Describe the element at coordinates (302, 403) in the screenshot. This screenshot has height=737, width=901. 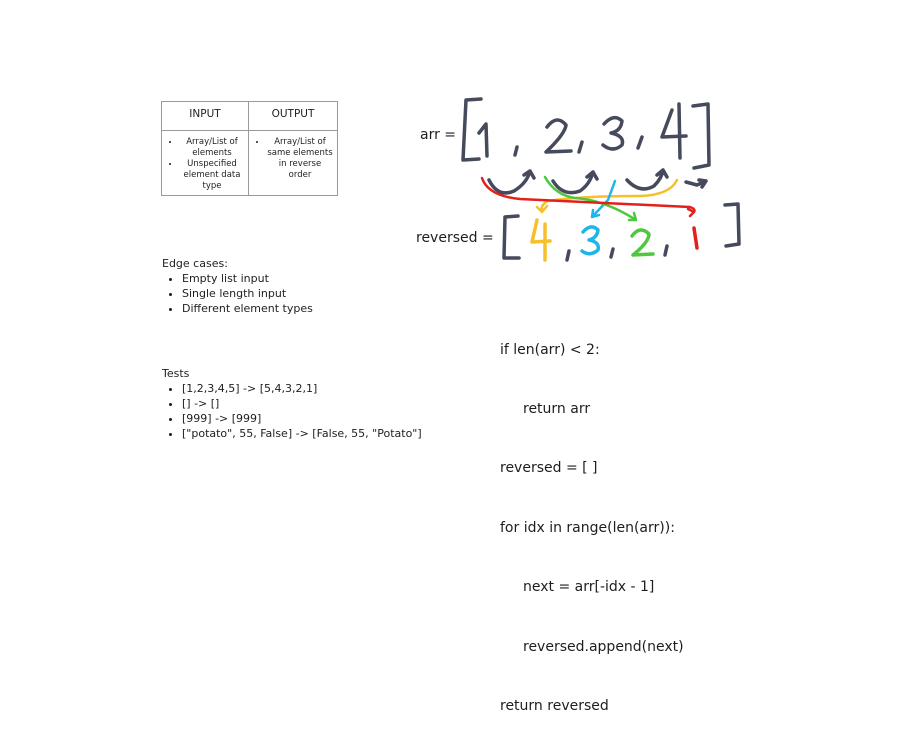
I see `test-item: [] -> []` at that location.